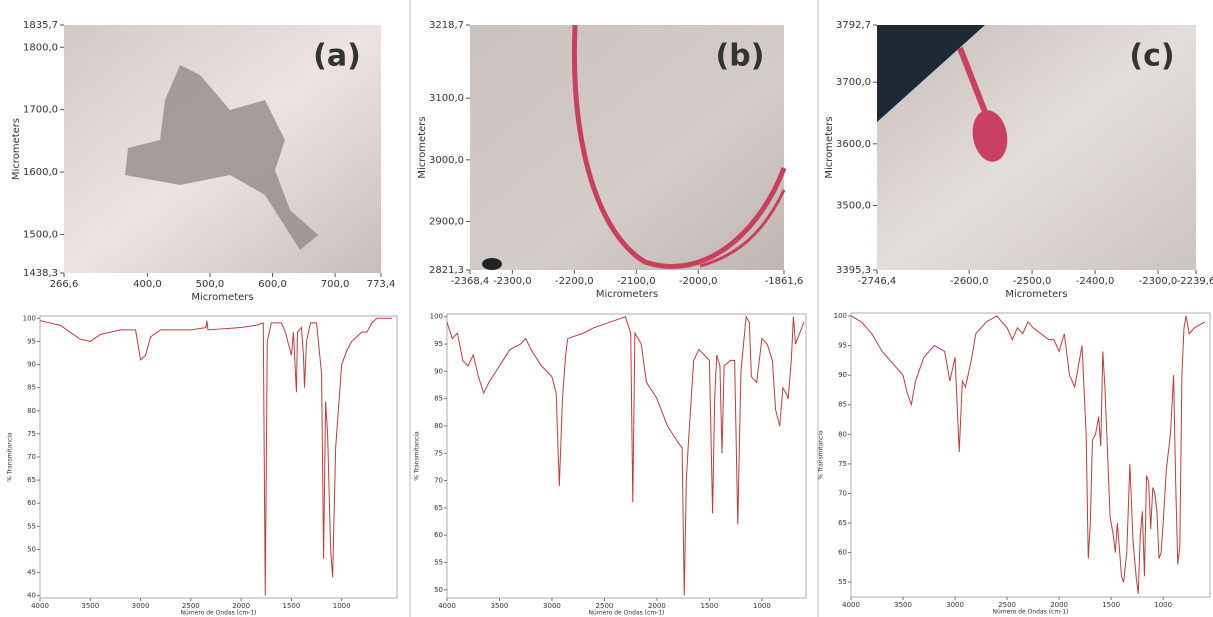 This screenshot has height=617, width=1213. I want to click on x-tick-label: -2200,0, so click(574, 281).